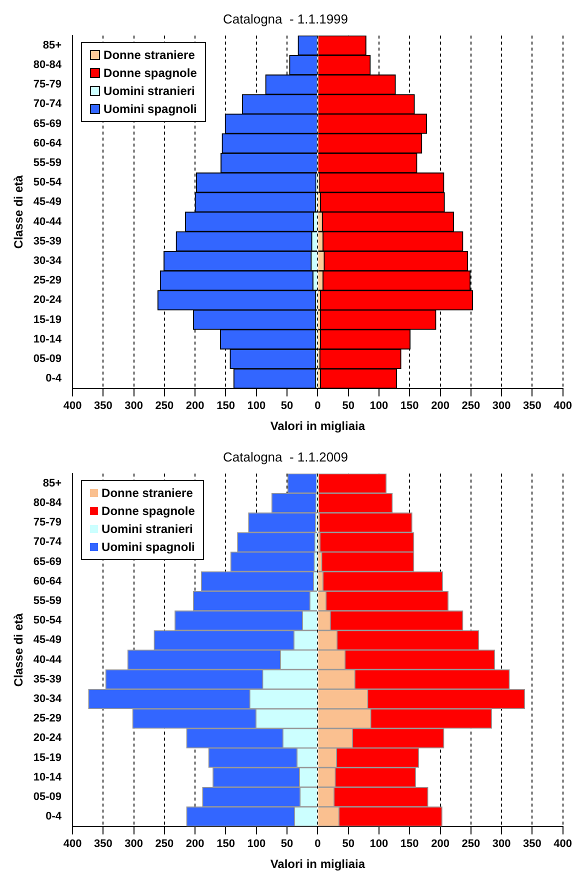 This screenshot has width=583, height=884. What do you see at coordinates (285, 18) in the screenshot?
I see `chart-title: Catalogna - 1.1.1999` at bounding box center [285, 18].